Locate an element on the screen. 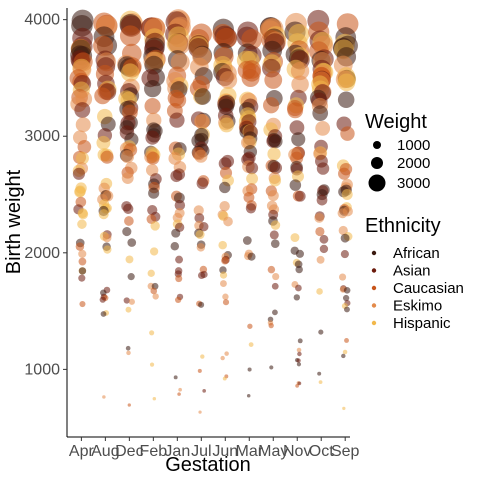  y-ticks: 1000 2000 3000 4000 is located at coordinates (45, 195).